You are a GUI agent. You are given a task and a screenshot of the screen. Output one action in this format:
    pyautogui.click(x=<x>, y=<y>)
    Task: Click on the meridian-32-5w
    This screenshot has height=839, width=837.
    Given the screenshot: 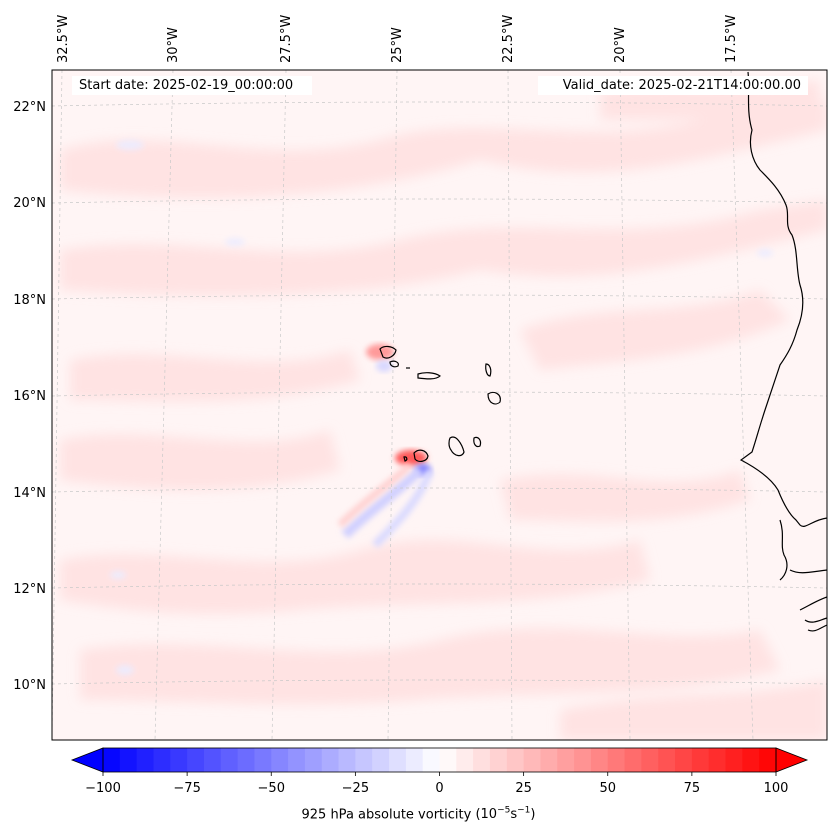 What is the action you would take?
    pyautogui.click(x=57, y=405)
    